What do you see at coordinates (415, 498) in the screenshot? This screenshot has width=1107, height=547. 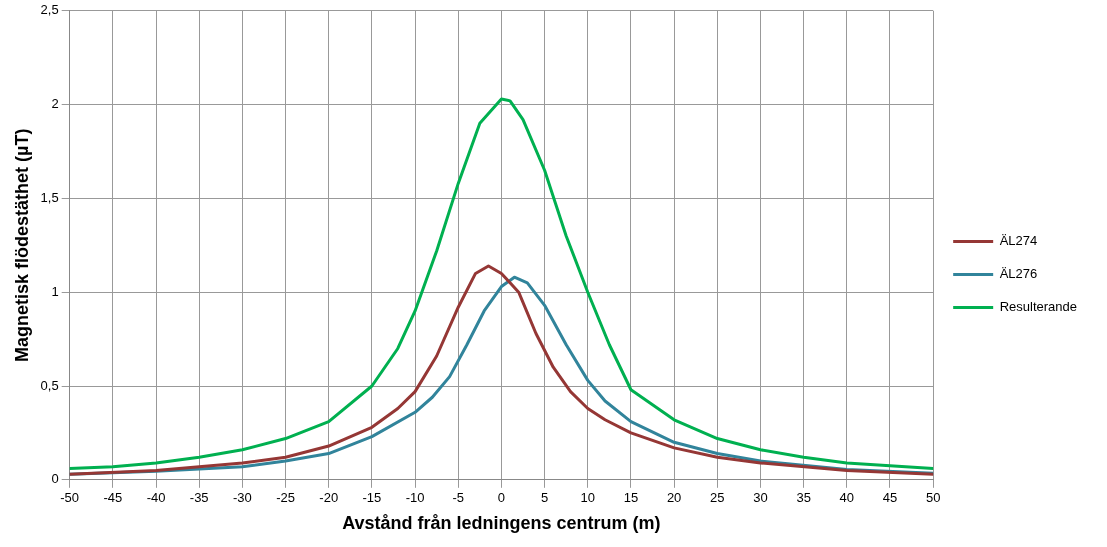 I see `x-tick-label: -10` at bounding box center [415, 498].